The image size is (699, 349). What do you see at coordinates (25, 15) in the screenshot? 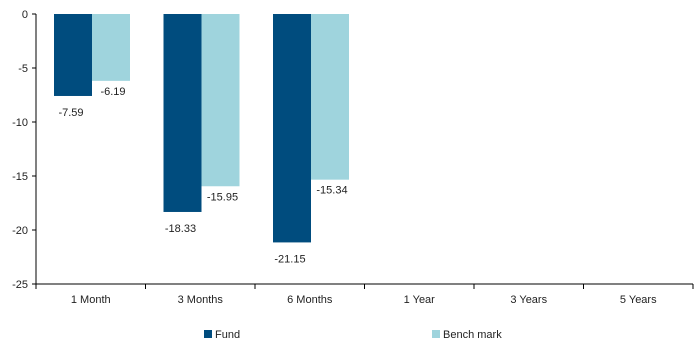
I see `y-tick-label: 0` at bounding box center [25, 15].